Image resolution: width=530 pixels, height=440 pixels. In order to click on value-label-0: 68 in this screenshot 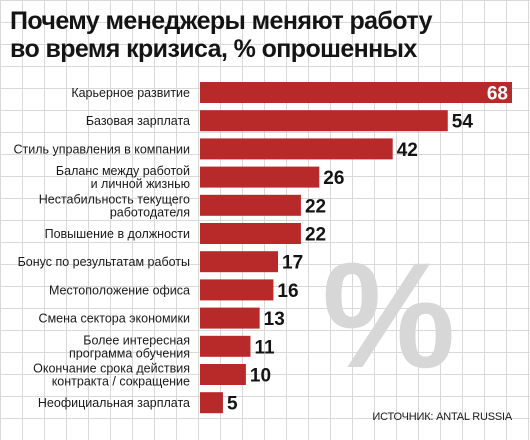, I will do `click(497, 94)`.